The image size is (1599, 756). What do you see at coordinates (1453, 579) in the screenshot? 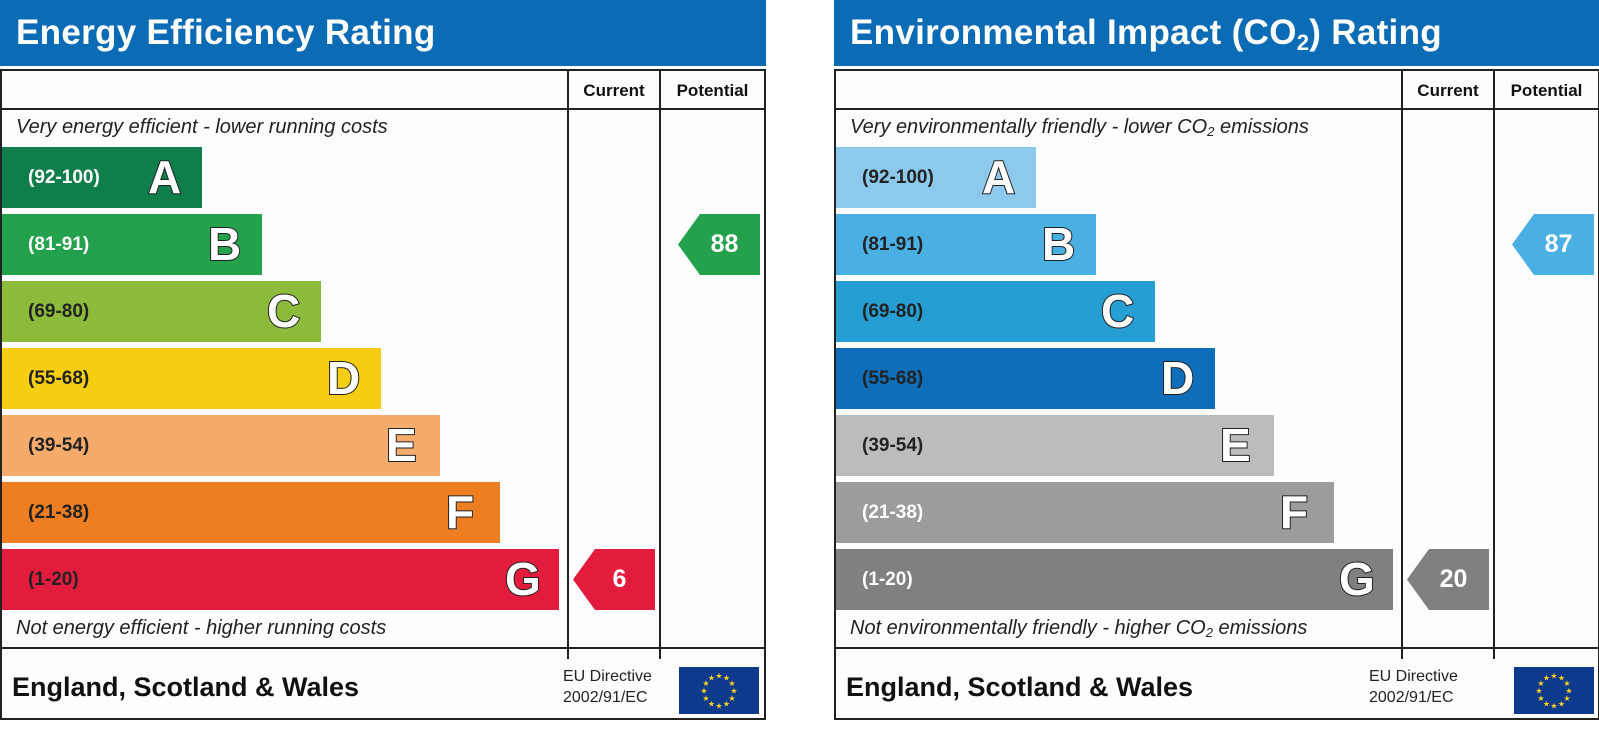
I see `arrow-value: 20` at bounding box center [1453, 579].